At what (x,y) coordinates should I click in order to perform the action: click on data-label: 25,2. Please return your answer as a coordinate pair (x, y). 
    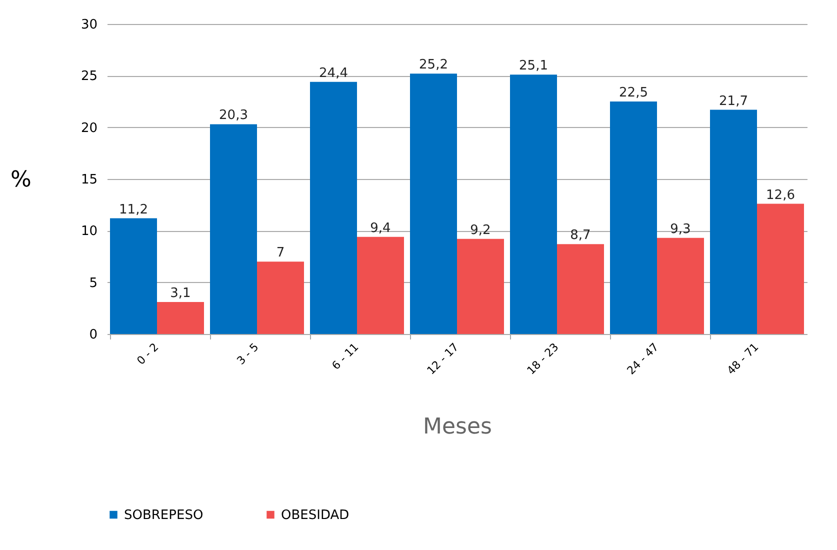
    Looking at the image, I should click on (433, 65).